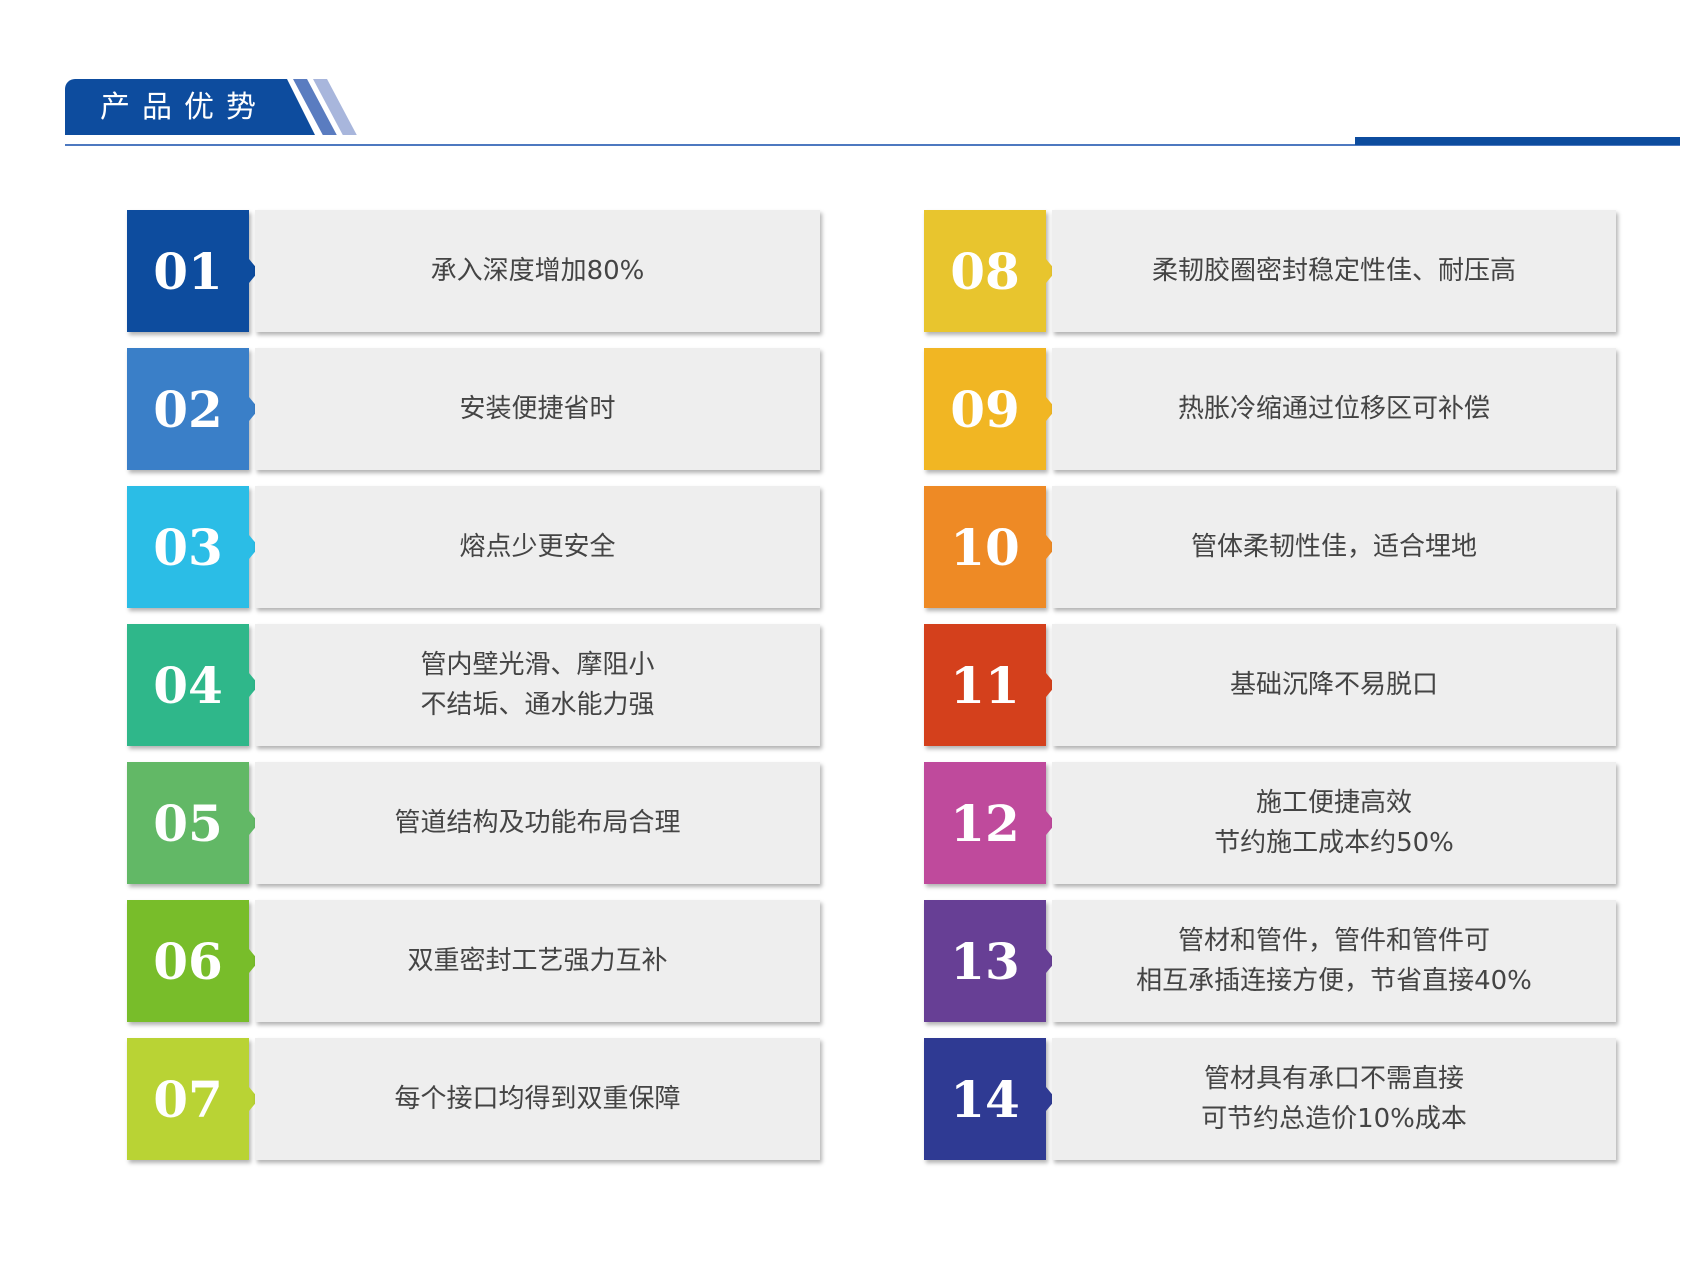  Describe the element at coordinates (537, 961) in the screenshot. I see `item-description: 双重密封工艺强力互补` at that location.